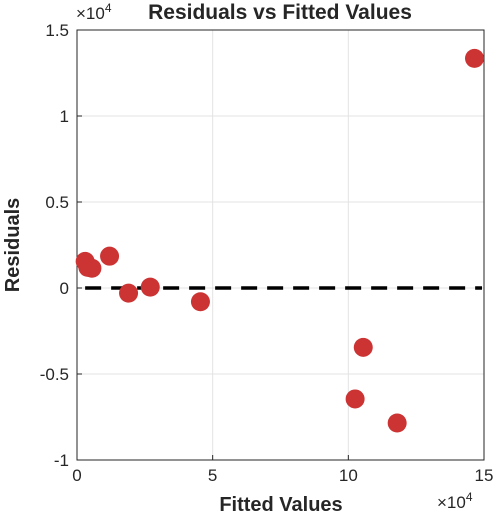 The width and height of the screenshot is (499, 515). I want to click on y-tick-label: -1, so click(61, 460).